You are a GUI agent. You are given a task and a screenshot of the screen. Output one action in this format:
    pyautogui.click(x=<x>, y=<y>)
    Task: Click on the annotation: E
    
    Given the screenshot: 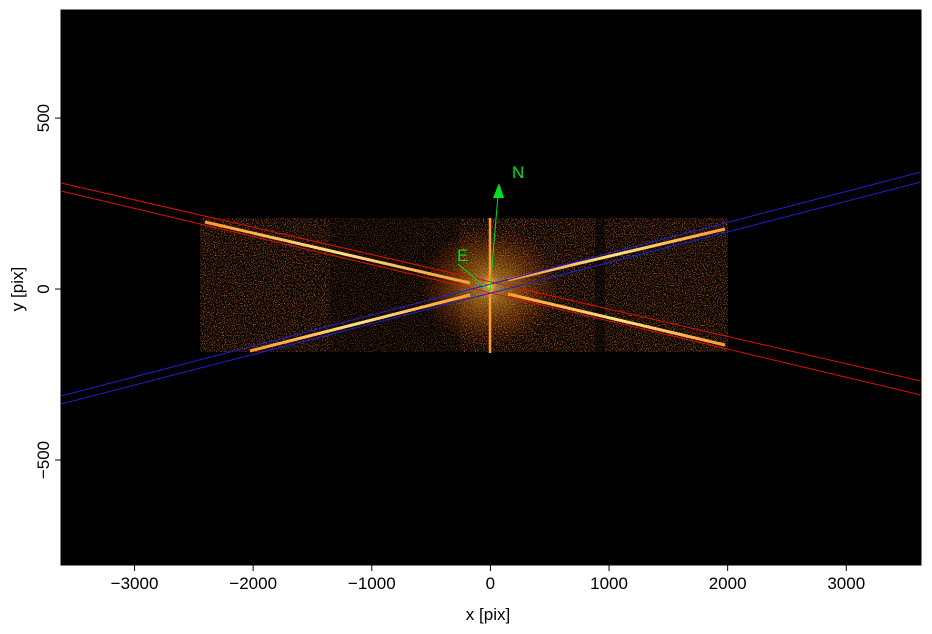 What is the action you would take?
    pyautogui.click(x=462, y=255)
    